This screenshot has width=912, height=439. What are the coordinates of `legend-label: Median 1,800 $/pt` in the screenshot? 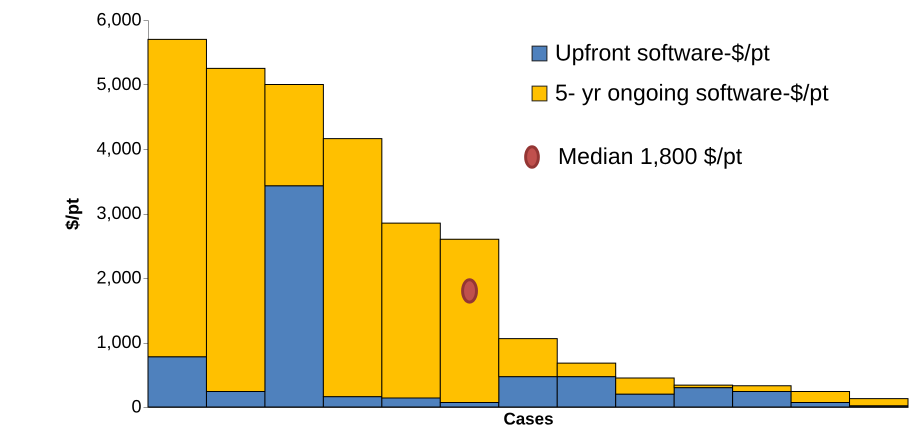 It's located at (650, 156).